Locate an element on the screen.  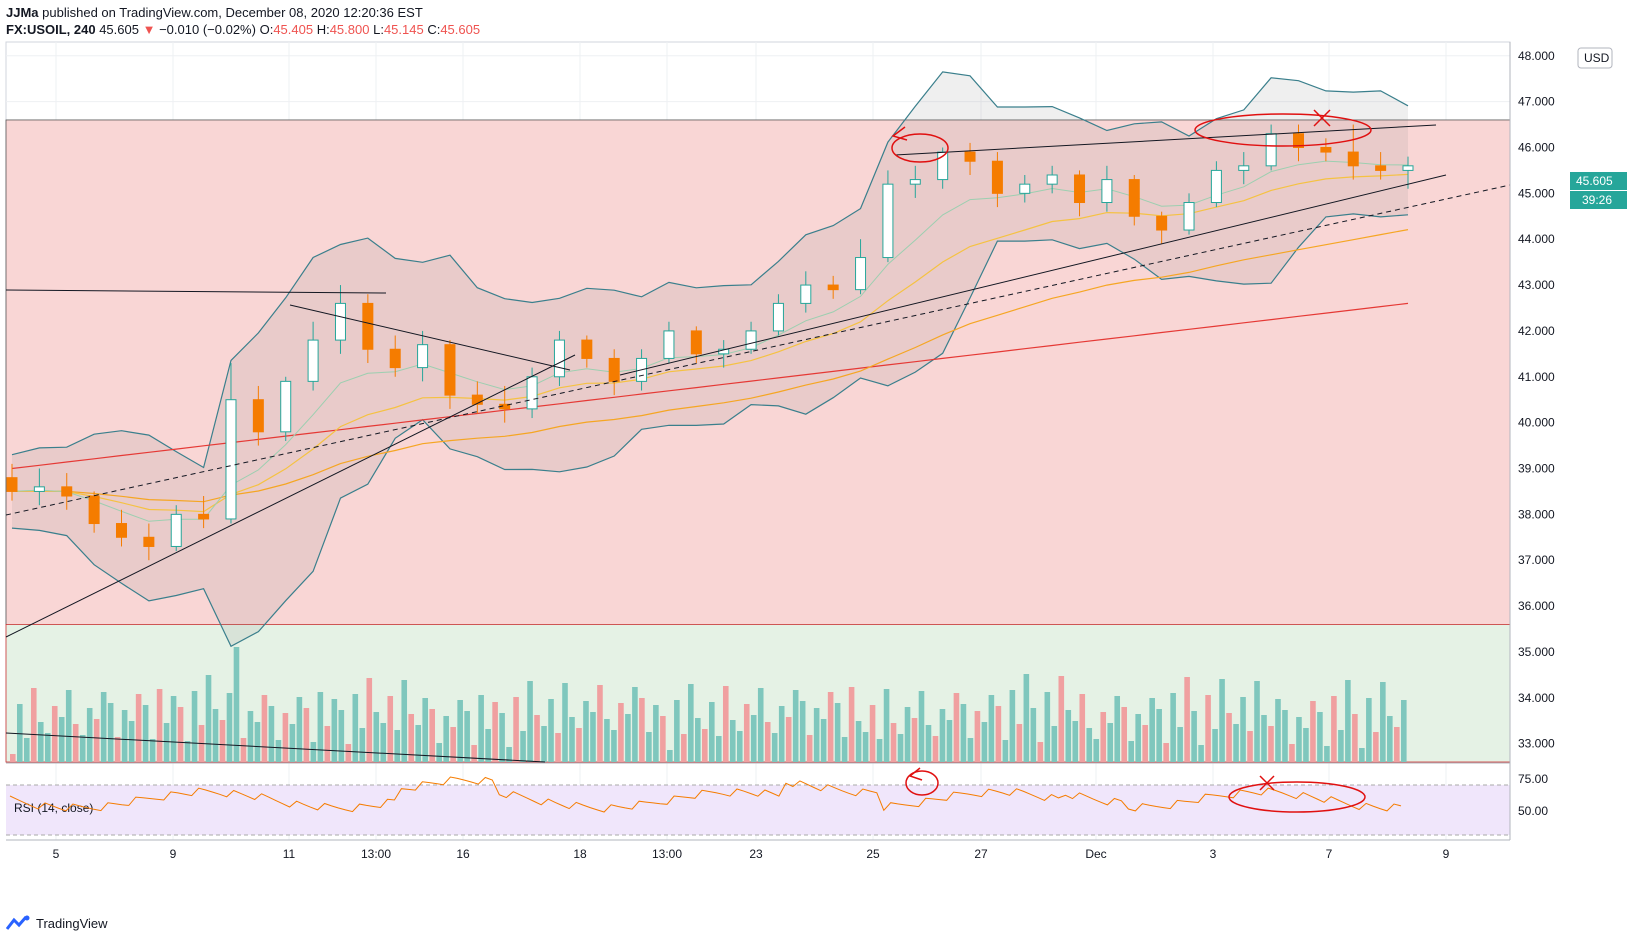
time-axis: 5 9 11 13:00 16 18 13:00 23 25 27 Dec 3 7 9 is located at coordinates (758, 850).